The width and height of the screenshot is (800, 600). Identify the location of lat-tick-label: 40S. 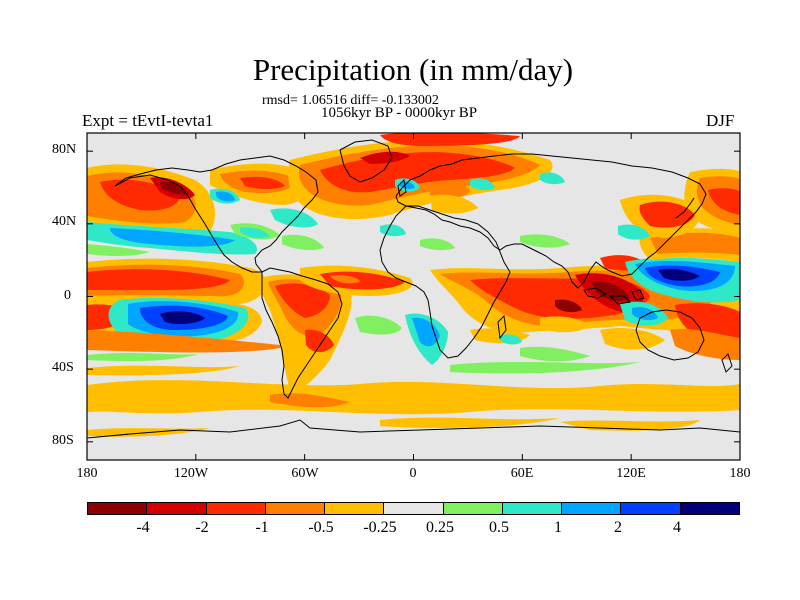
(63, 367).